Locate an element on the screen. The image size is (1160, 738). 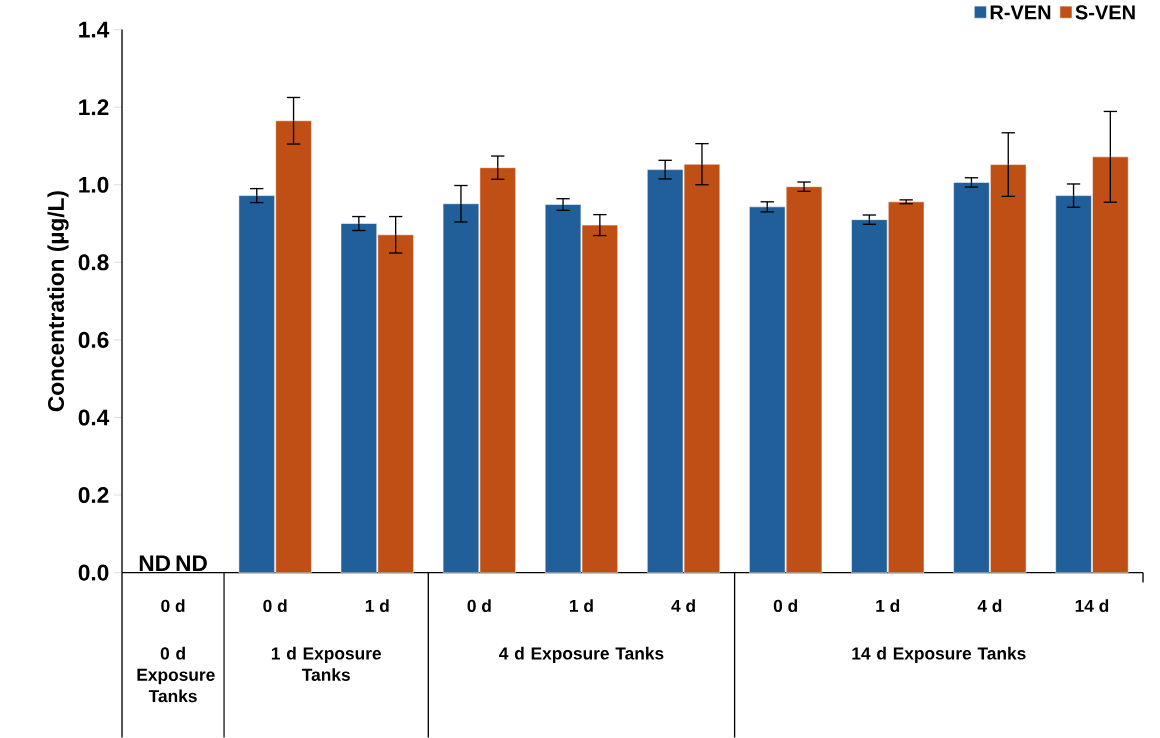
text: 14 d Exposure Tanks is located at coordinates (939, 654).